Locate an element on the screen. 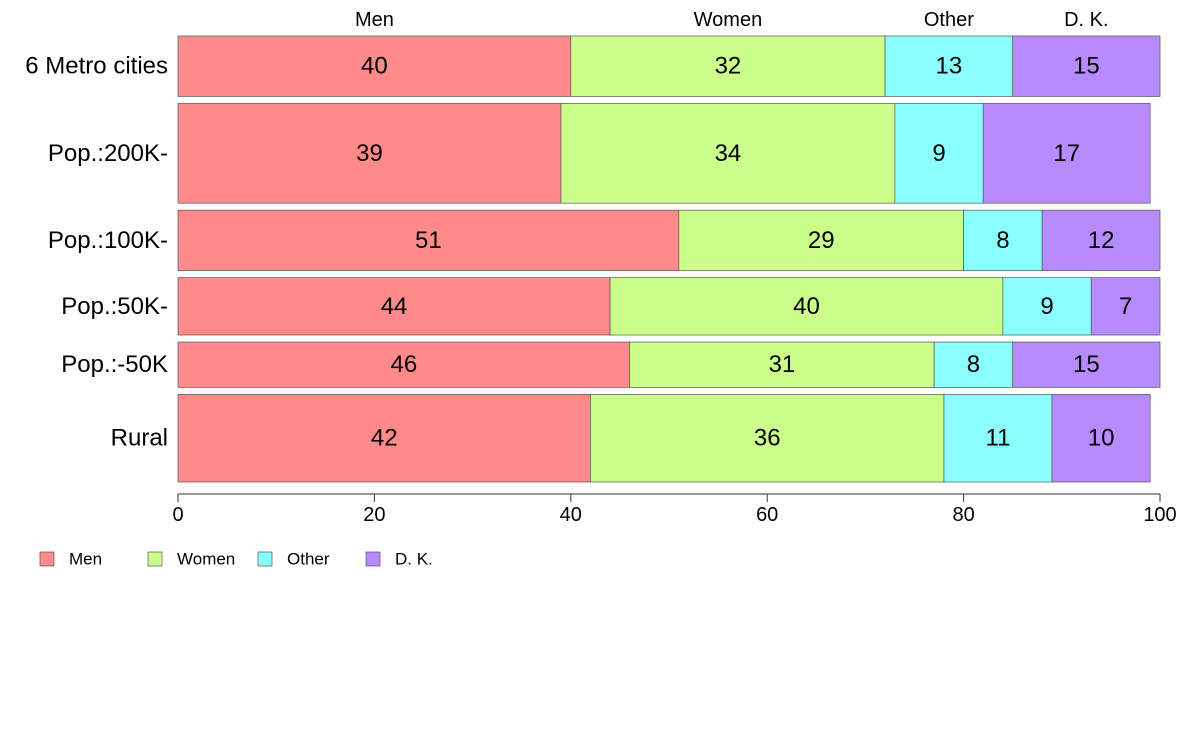  bar-women-pop-100k is located at coordinates (821, 240).